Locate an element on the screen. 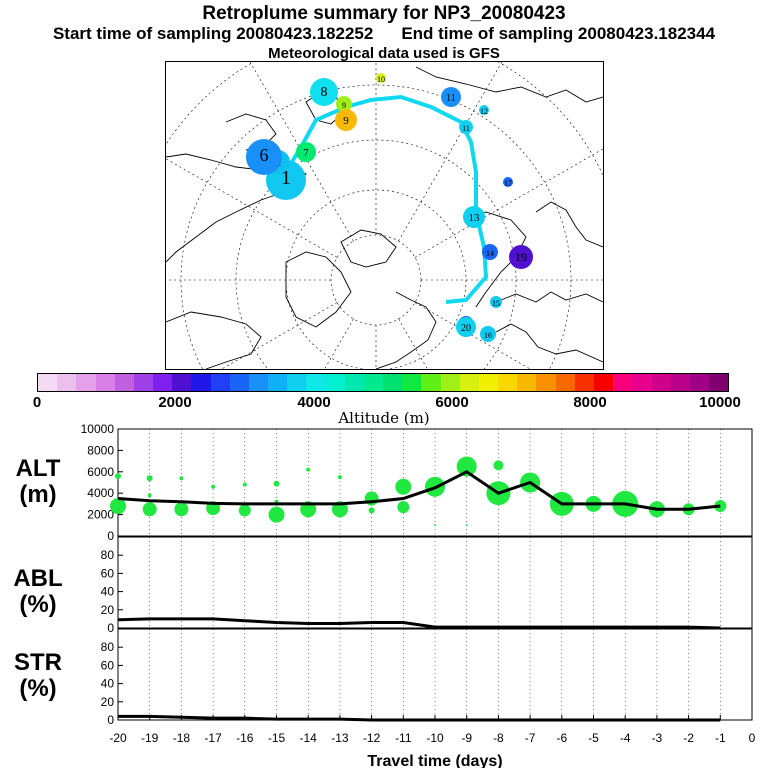  x-tick-label: -19 is located at coordinates (150, 738).